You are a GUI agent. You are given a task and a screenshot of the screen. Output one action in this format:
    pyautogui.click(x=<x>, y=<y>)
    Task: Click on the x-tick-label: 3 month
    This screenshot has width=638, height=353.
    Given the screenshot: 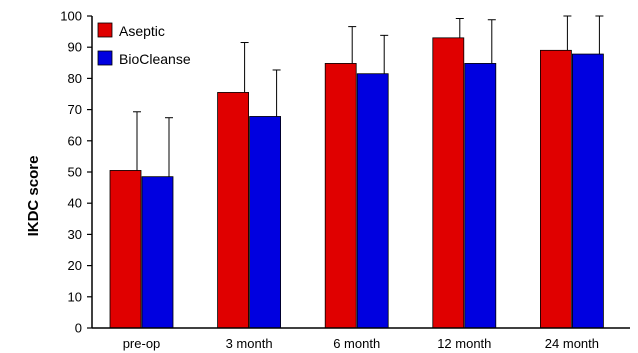 What is the action you would take?
    pyautogui.click(x=249, y=343)
    